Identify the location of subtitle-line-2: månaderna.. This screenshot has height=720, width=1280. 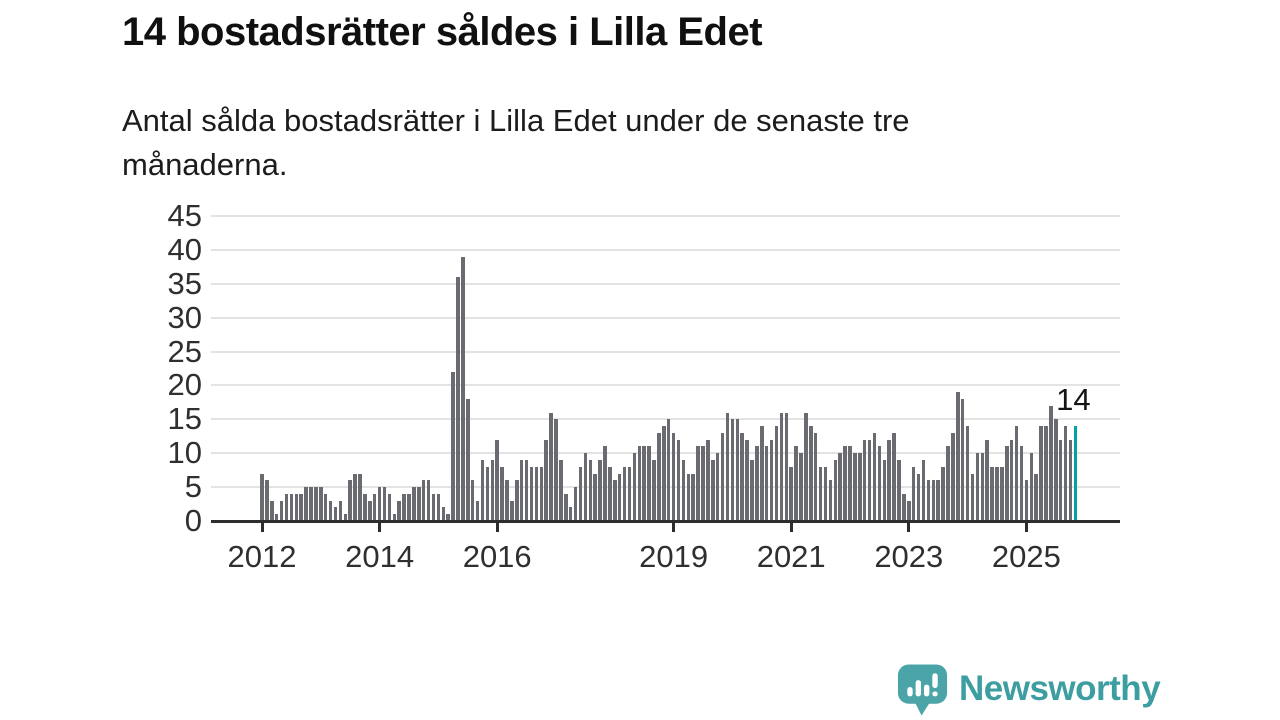
(205, 165).